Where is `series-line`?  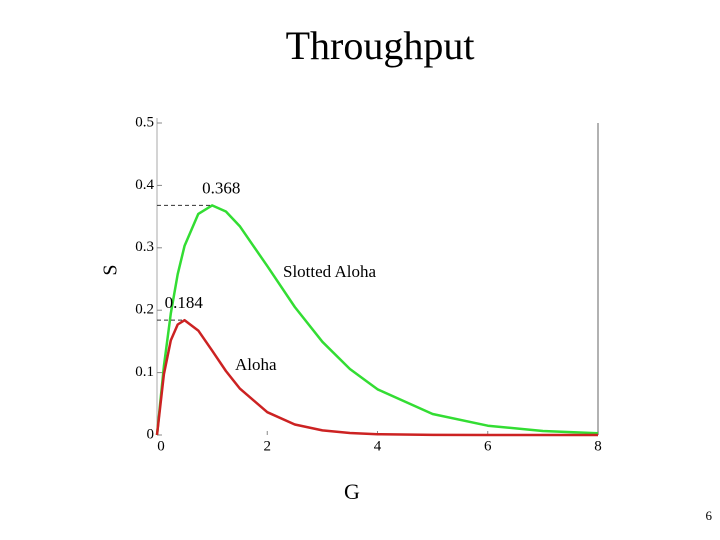
series-line is located at coordinates (376, 377).